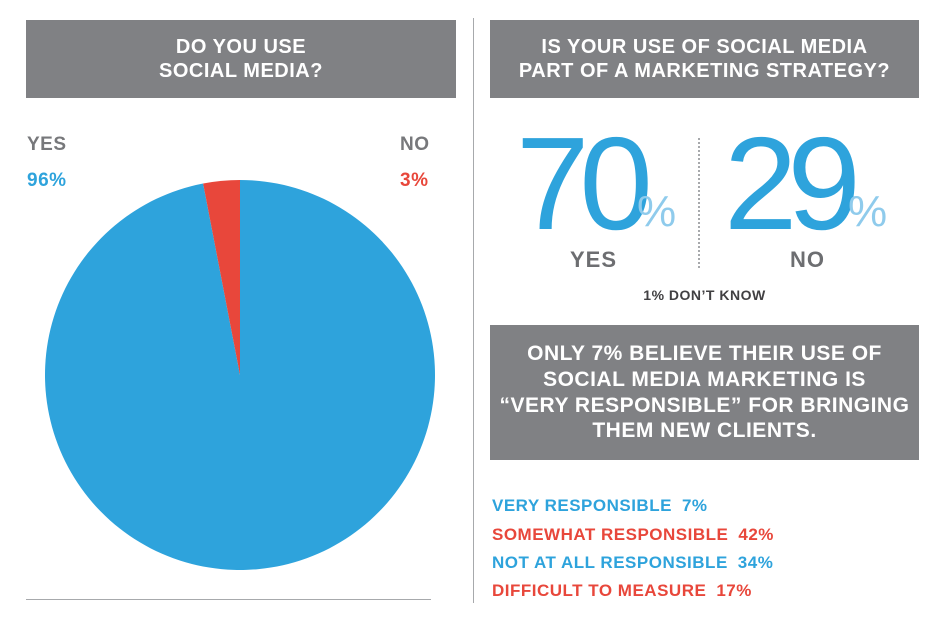 The width and height of the screenshot is (945, 630). I want to click on responsibility-value: 17%, so click(734, 590).